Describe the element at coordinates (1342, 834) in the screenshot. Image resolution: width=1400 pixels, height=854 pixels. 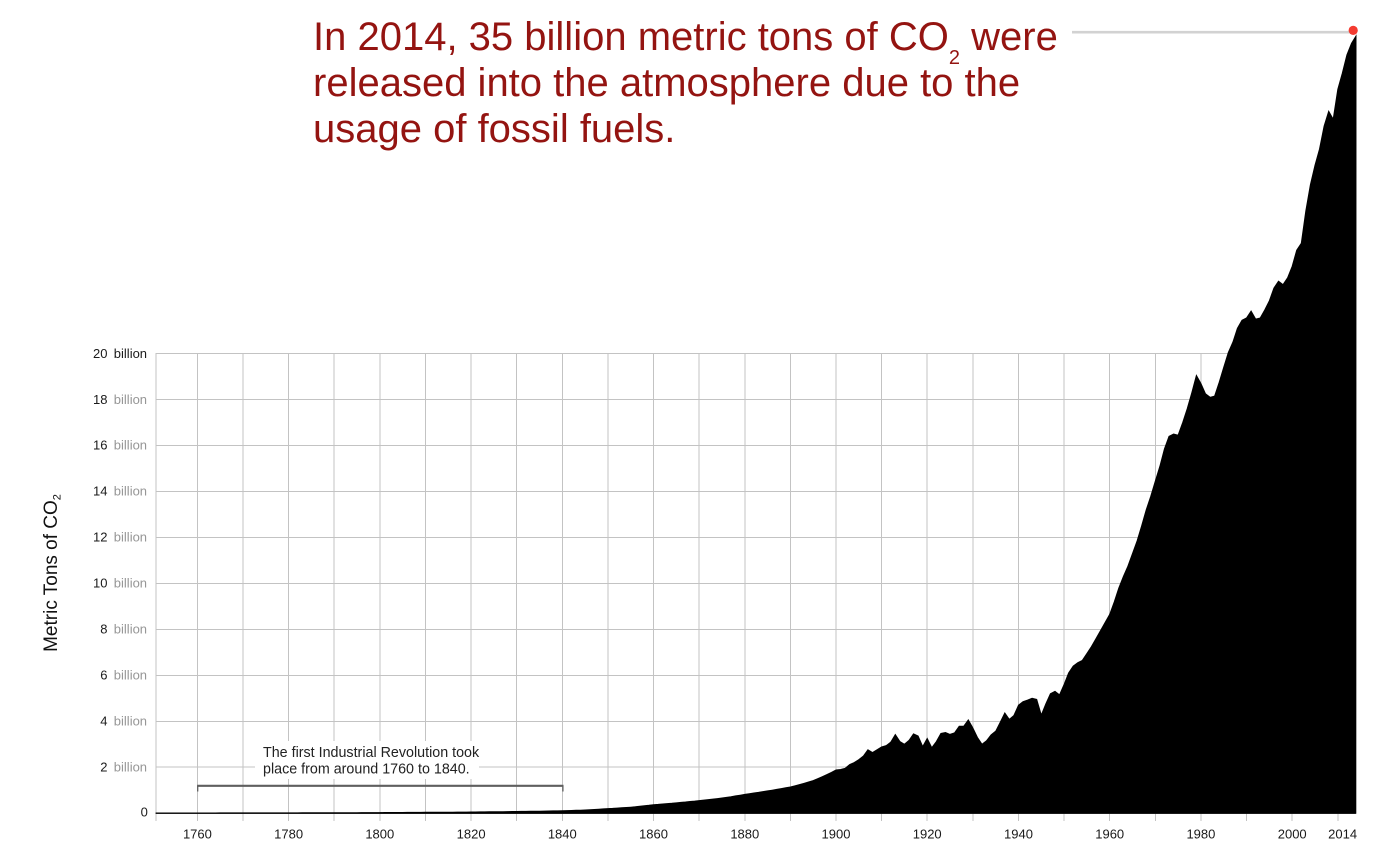
I see `svg-text: 2014` at that location.